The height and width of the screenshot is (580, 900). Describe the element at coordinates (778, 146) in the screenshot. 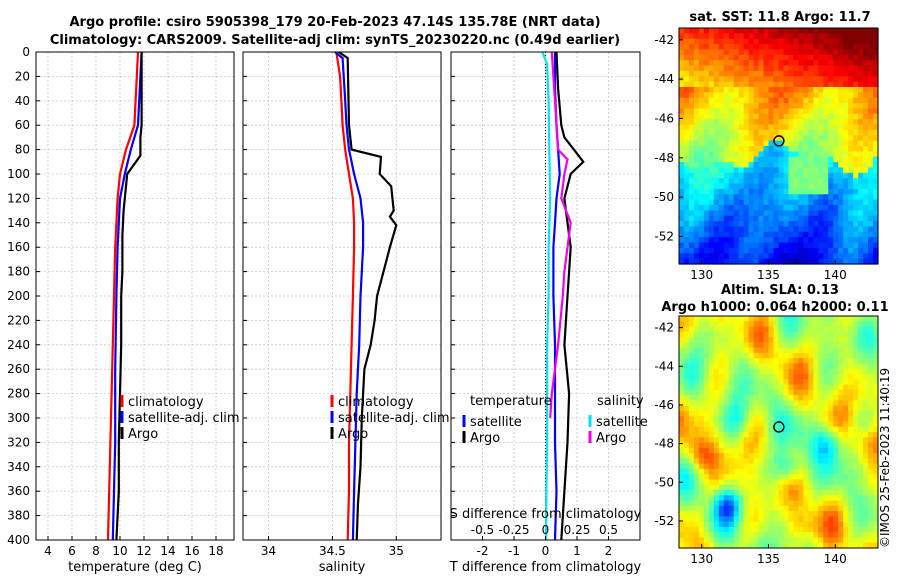

I see `map-frame-sst` at that location.